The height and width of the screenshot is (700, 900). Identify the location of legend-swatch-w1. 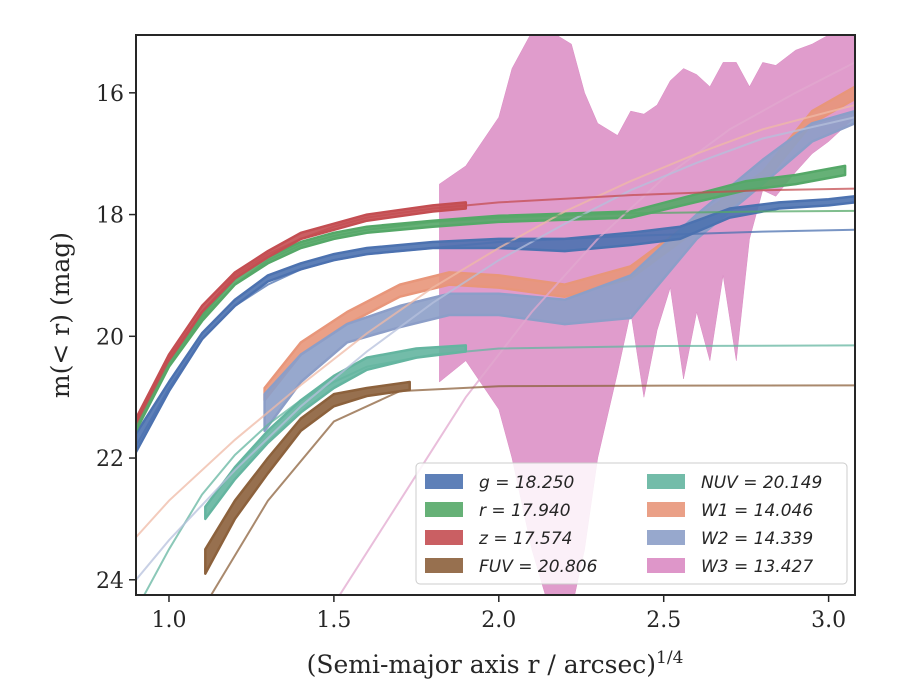
(666, 509).